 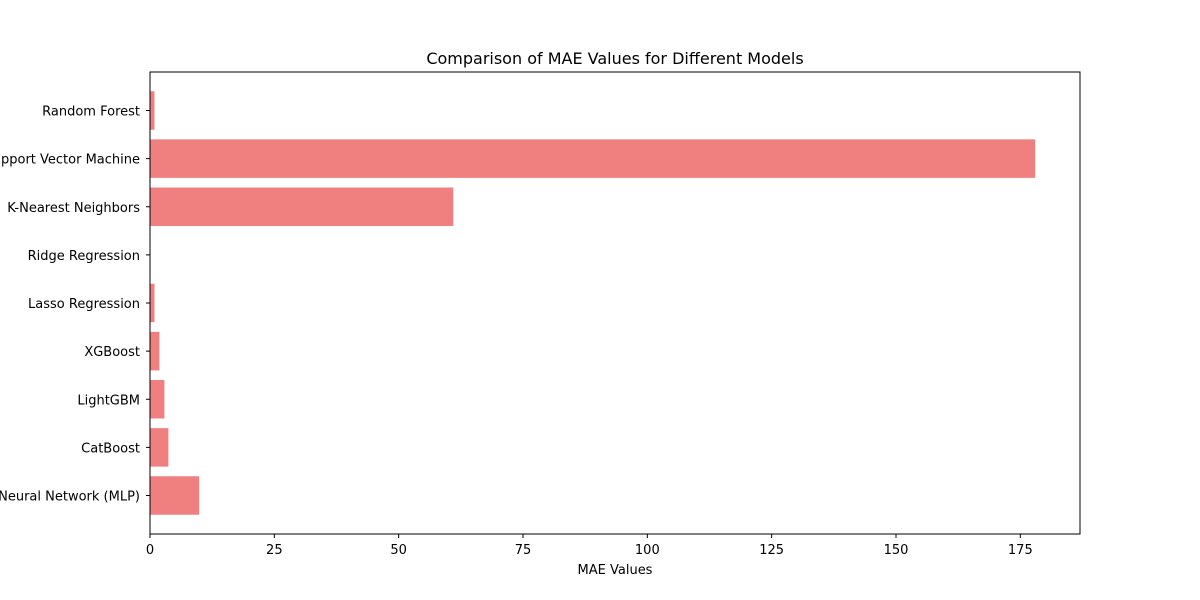 I want to click on x-tick-label: 25, so click(x=274, y=550).